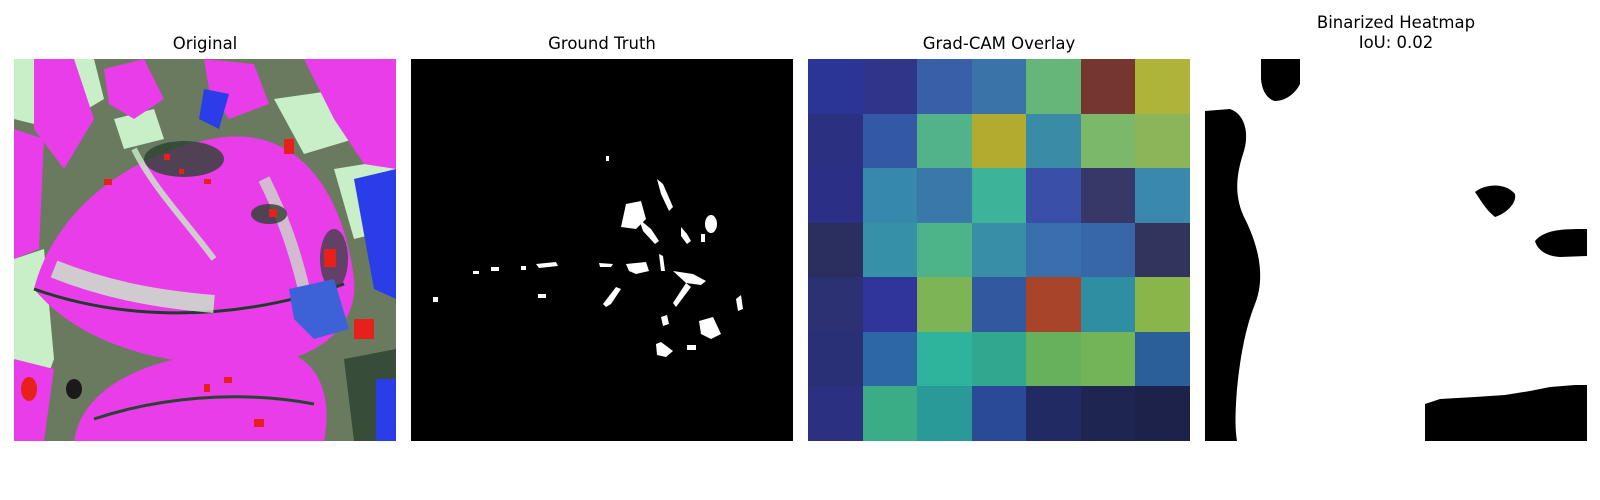 This screenshot has width=1600, height=500. Describe the element at coordinates (999, 43) in the screenshot. I see `panel-title-gradcam: Grad-CAM Overlay` at that location.